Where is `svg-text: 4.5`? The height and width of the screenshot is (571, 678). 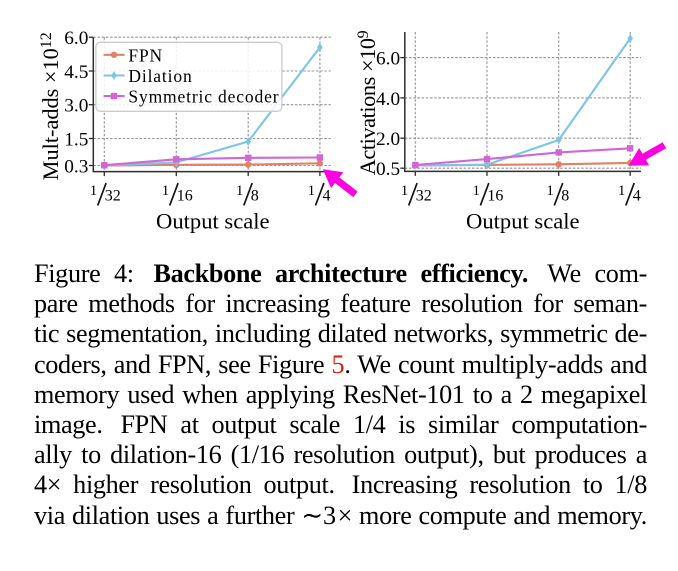 svg-text: 4.5 is located at coordinates (76, 72).